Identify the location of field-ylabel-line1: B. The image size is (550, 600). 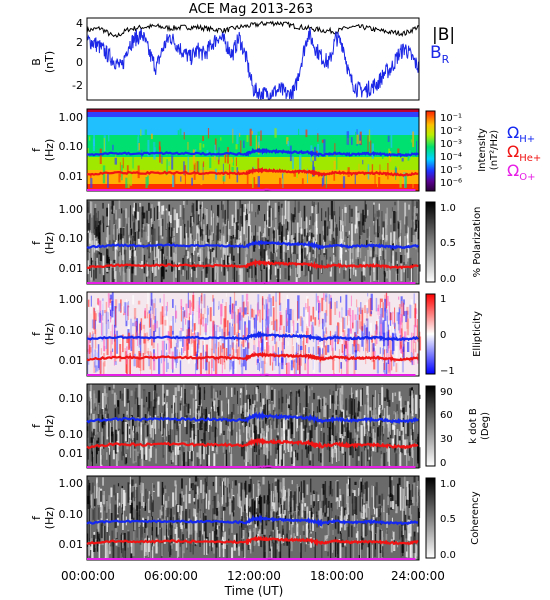
(36, 62).